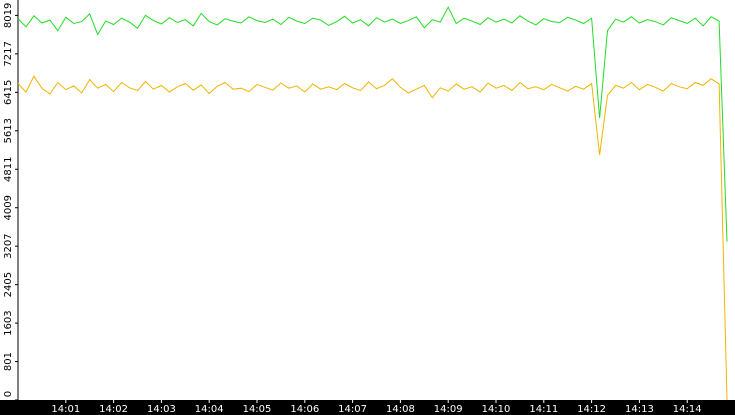 This screenshot has width=735, height=415. Describe the element at coordinates (8, 322) in the screenshot. I see `y-tick-label: 1603` at that location.